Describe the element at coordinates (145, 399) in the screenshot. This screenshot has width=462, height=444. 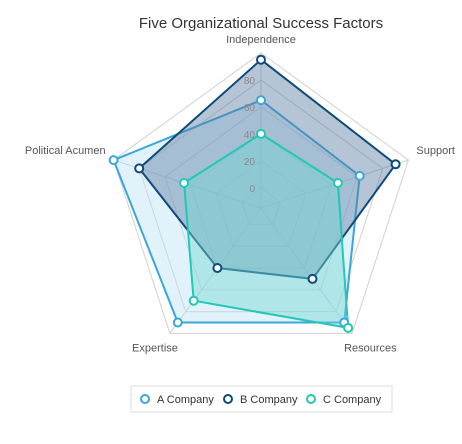
I see `legend-marker-a-company` at that location.